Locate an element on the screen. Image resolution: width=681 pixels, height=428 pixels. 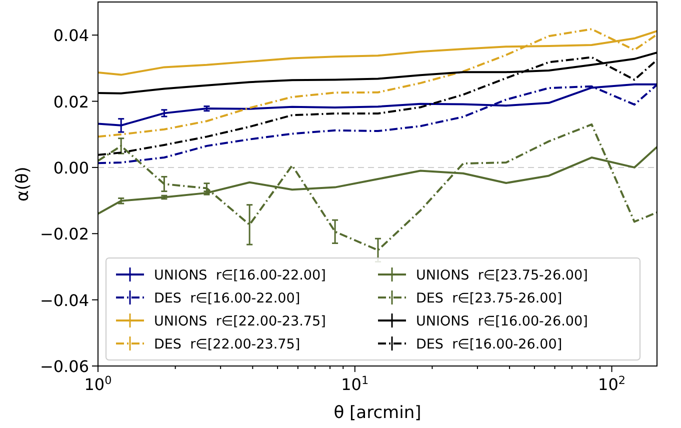
legend-label: UNIONS r∈[16.00-26.00] is located at coordinates (502, 322).